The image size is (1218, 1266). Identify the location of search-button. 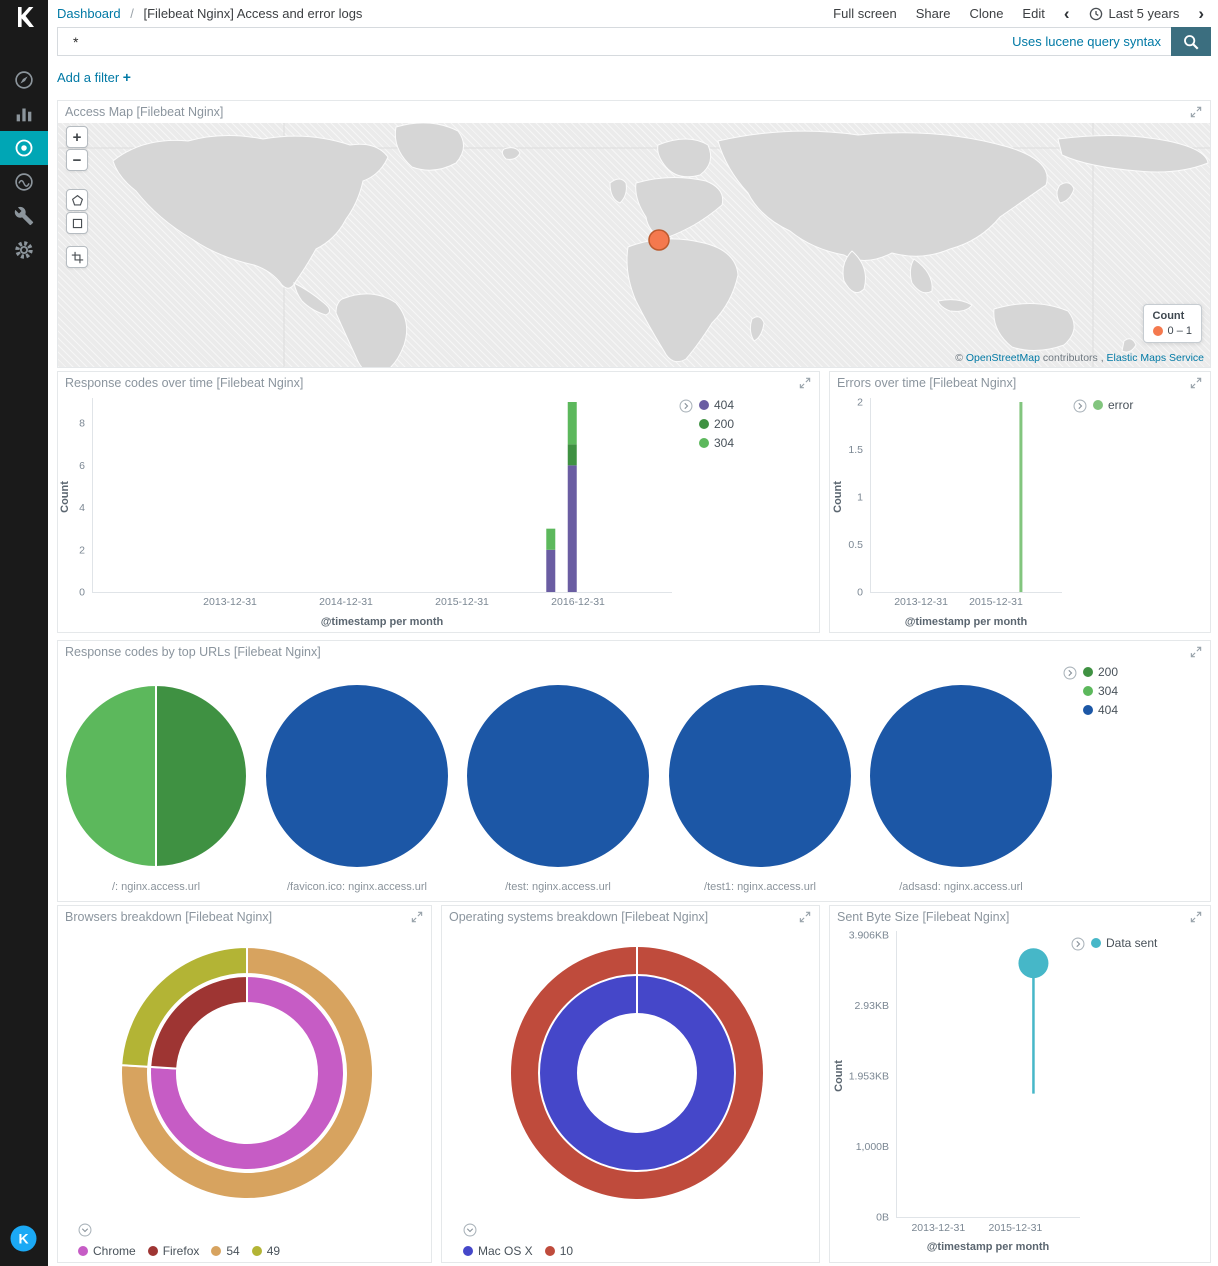
(1191, 41).